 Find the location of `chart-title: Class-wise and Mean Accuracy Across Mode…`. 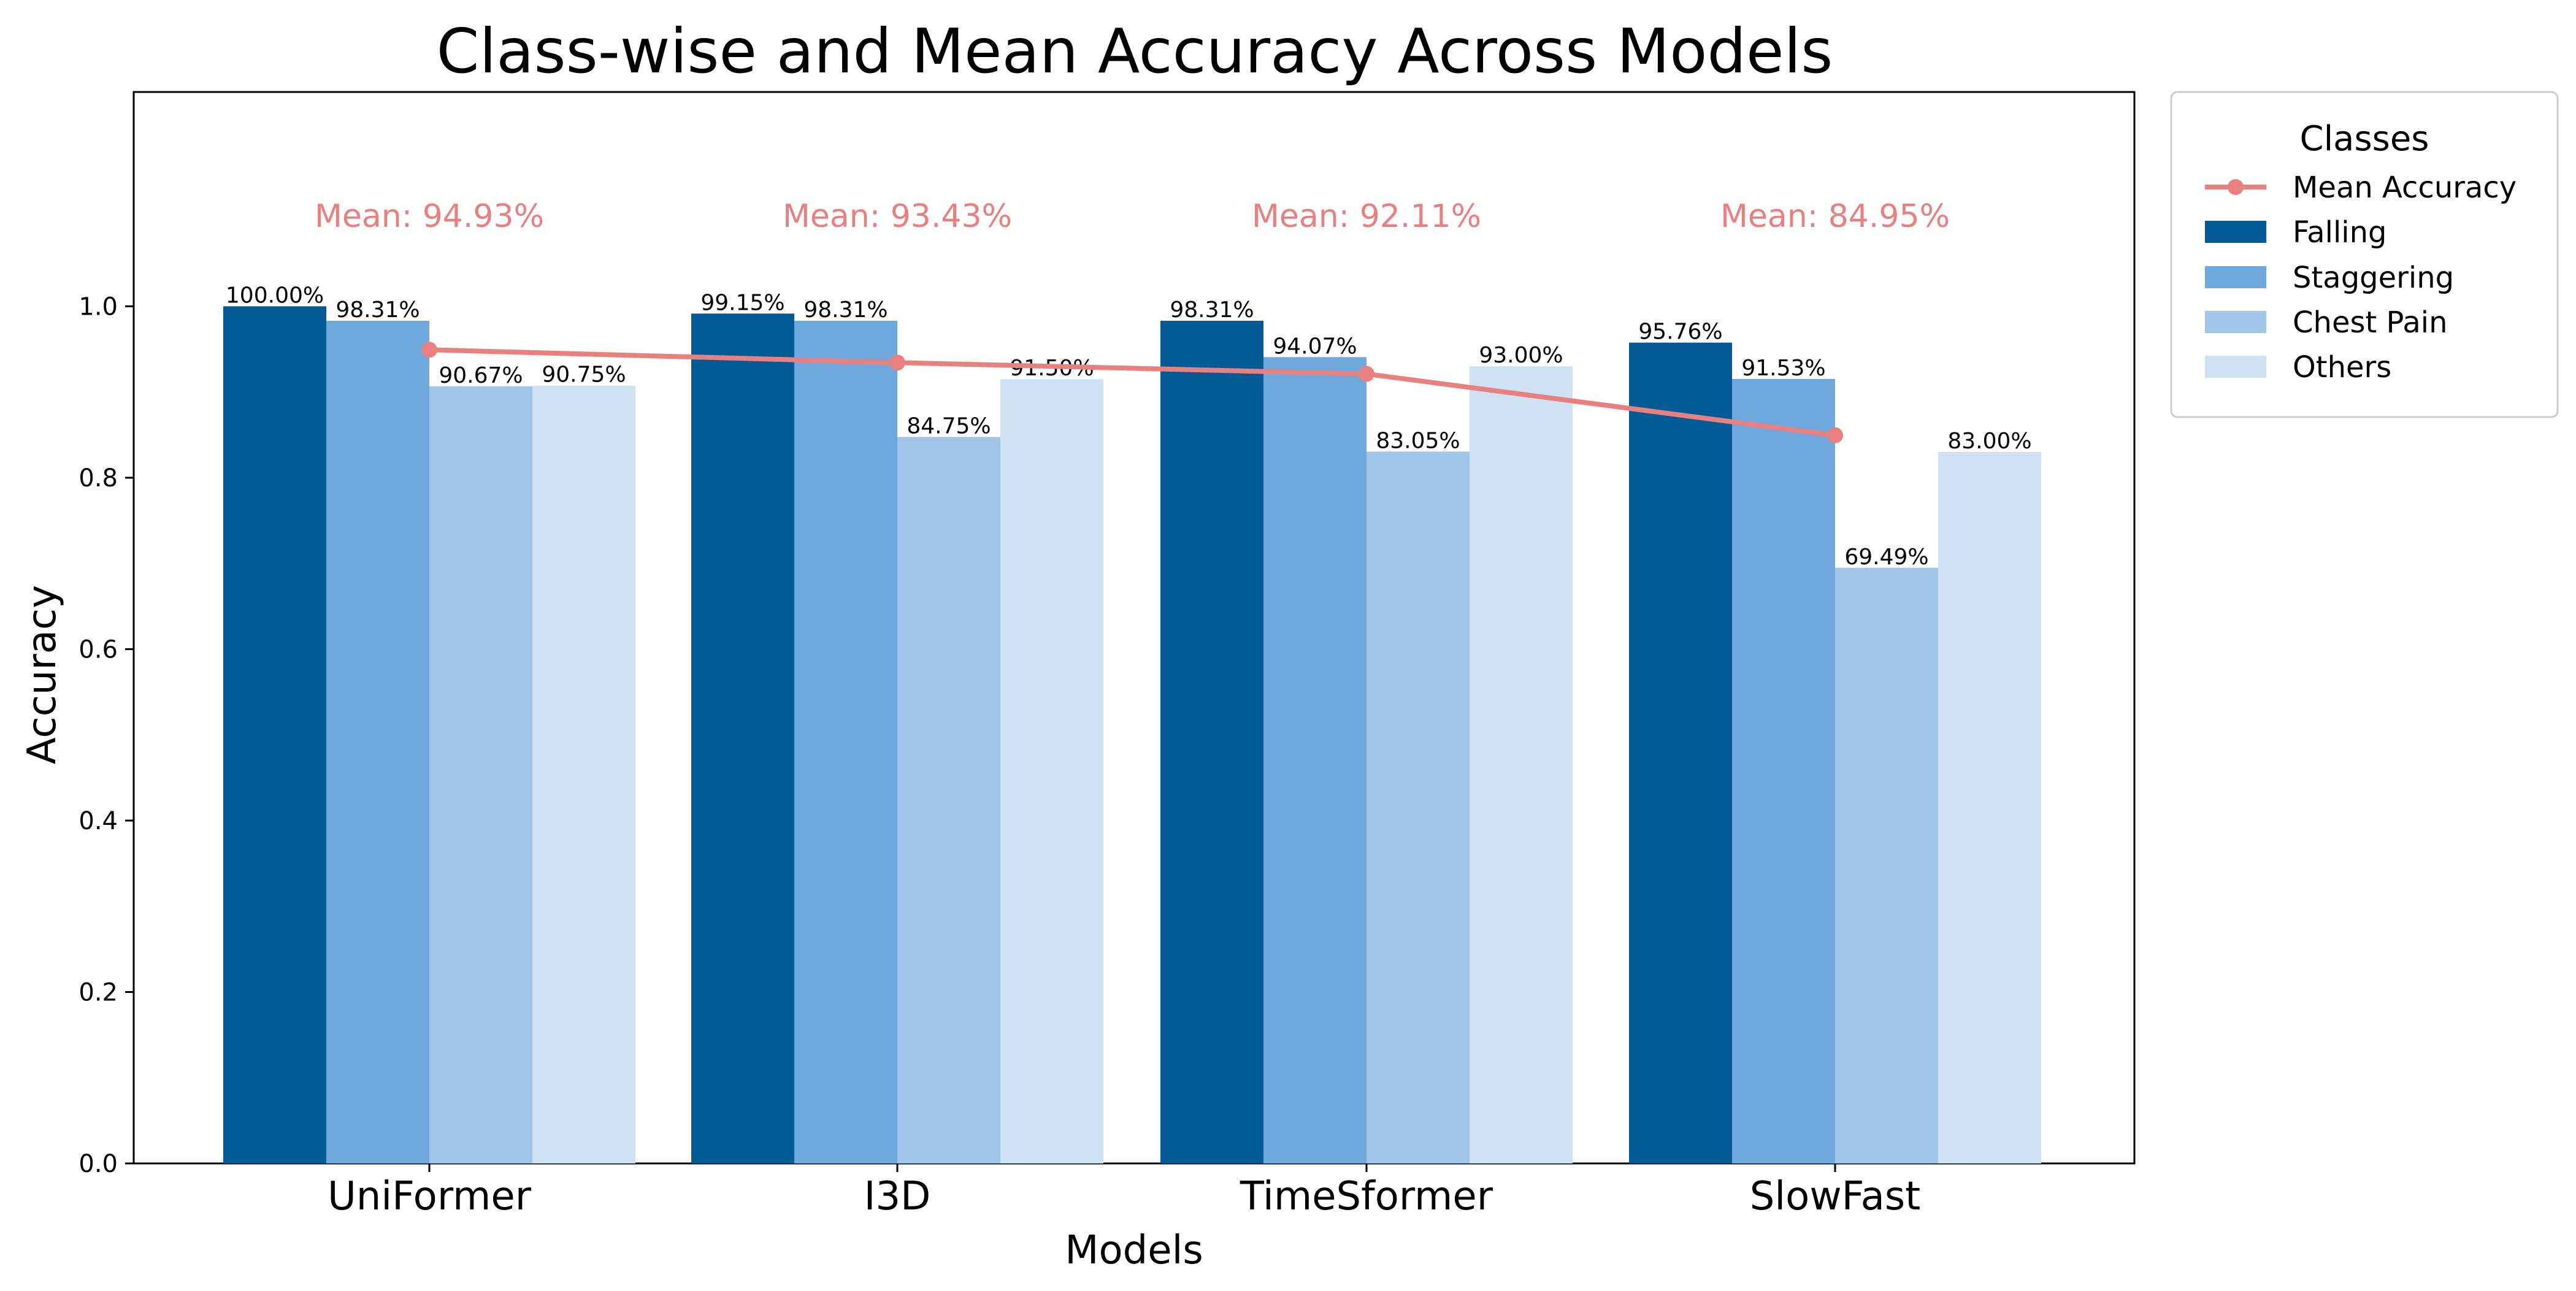

chart-title: Class-wise and Mean Accuracy Across Mode… is located at coordinates (1135, 51).